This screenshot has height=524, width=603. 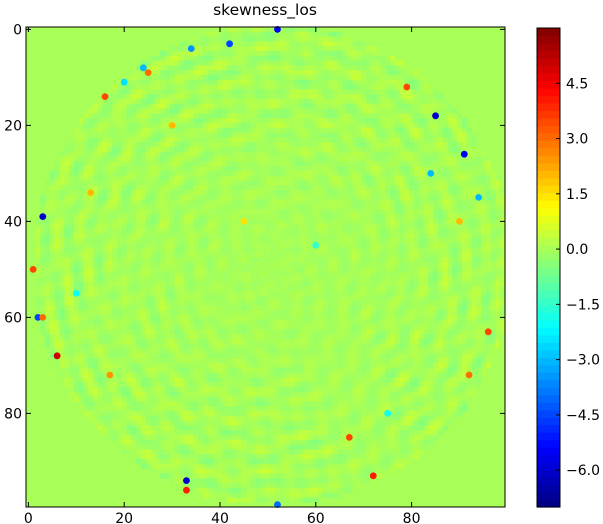 I want to click on colorbar-tick-label: −1.5, so click(x=583, y=305).